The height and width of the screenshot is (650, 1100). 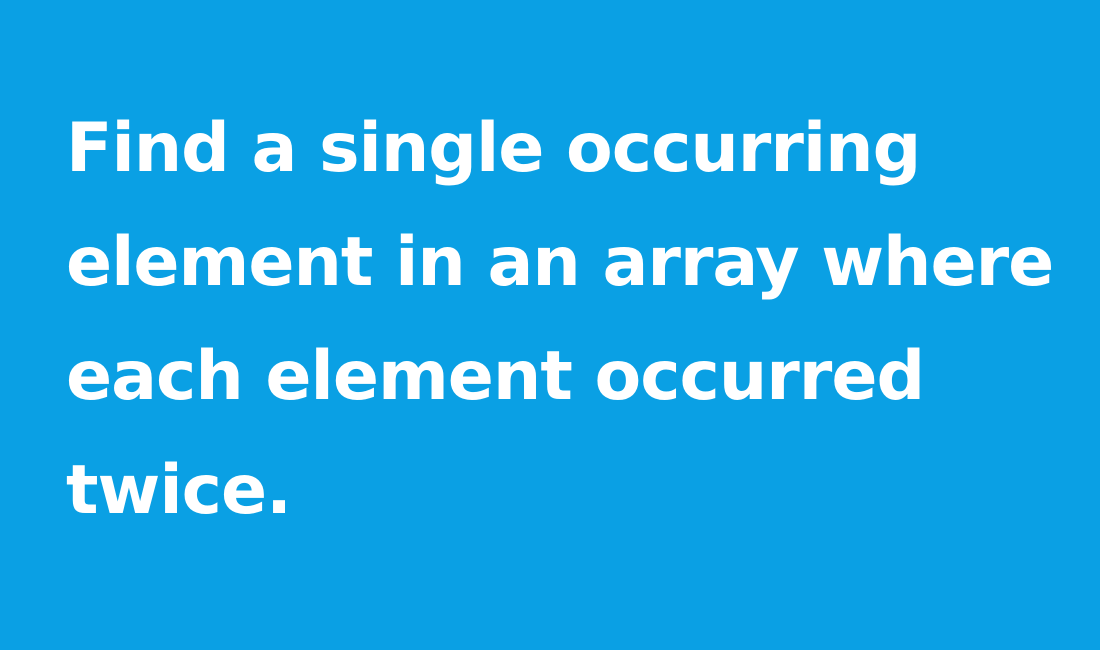 What do you see at coordinates (495, 376) in the screenshot?
I see `title-line-3: each element occurred` at bounding box center [495, 376].